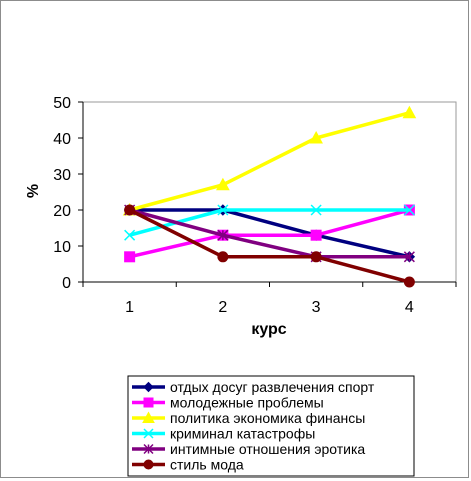 The width and height of the screenshot is (471, 481). Describe the element at coordinates (129, 307) in the screenshot. I see `x-tick-label: 1` at that location.